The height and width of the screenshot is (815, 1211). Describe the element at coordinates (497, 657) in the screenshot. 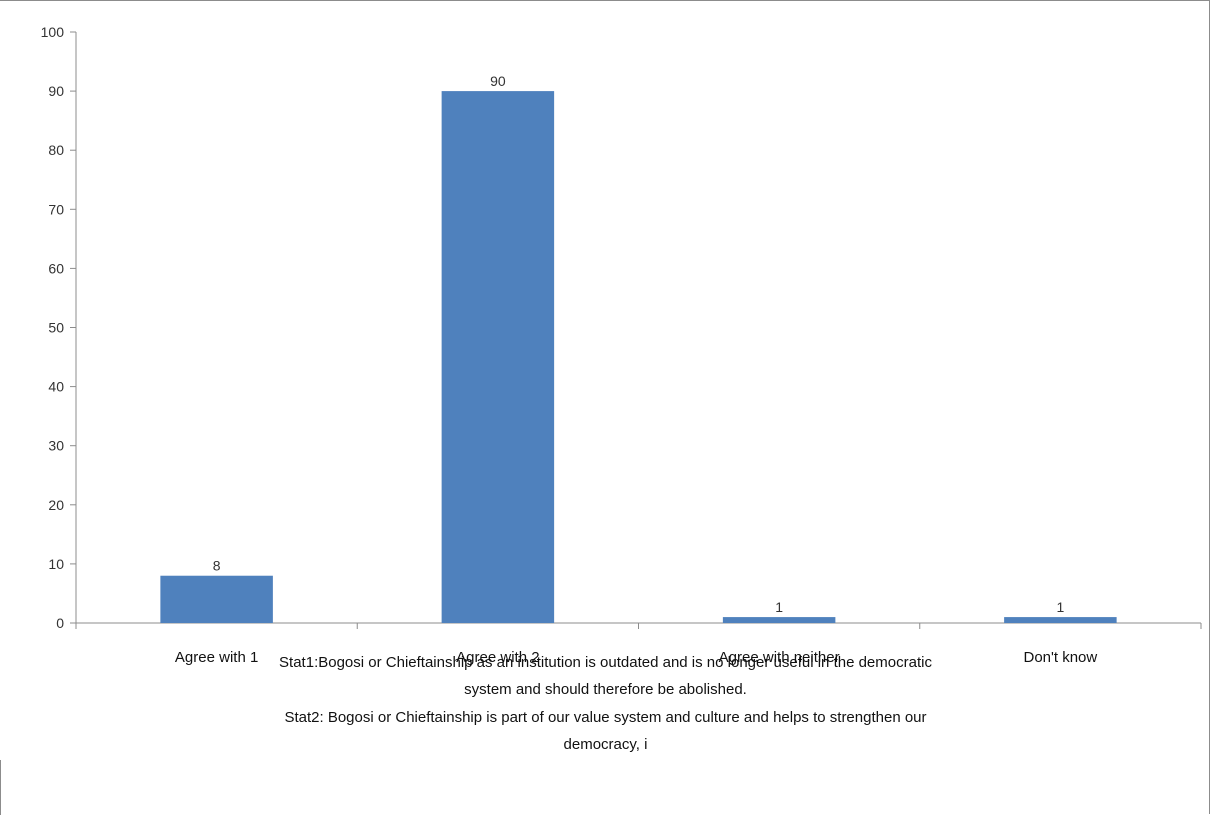

I see `x-tick-label: Agree with 2` at that location.